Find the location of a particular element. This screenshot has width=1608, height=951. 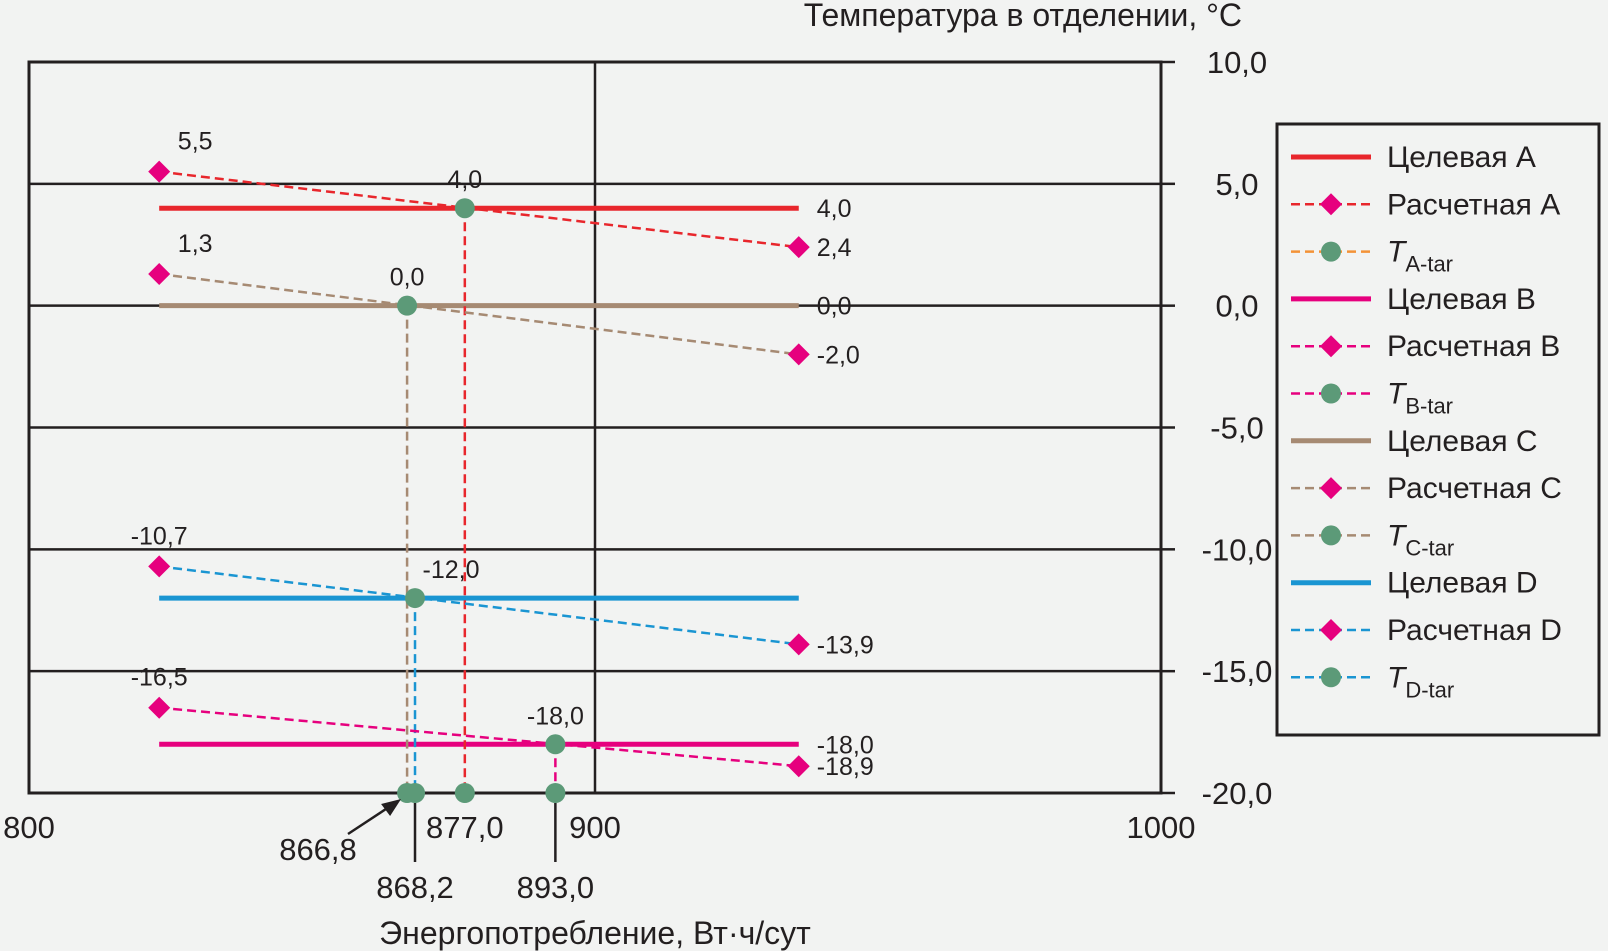

y-axis-title: Температура в отделении, °C is located at coordinates (1023, 16).